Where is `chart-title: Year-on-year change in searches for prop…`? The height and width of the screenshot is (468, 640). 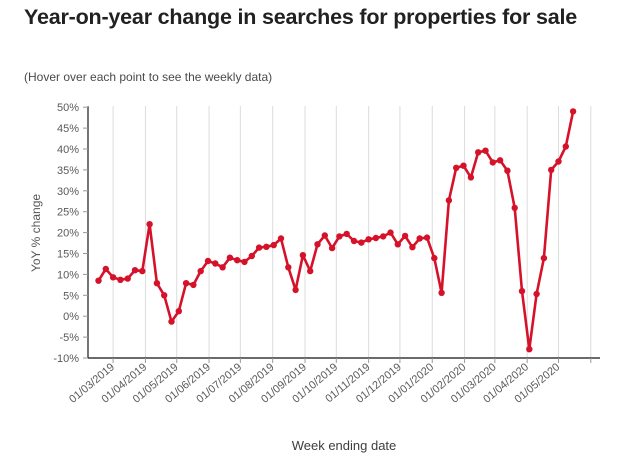 chart-title: Year-on-year change in searches for prop… is located at coordinates (300, 17).